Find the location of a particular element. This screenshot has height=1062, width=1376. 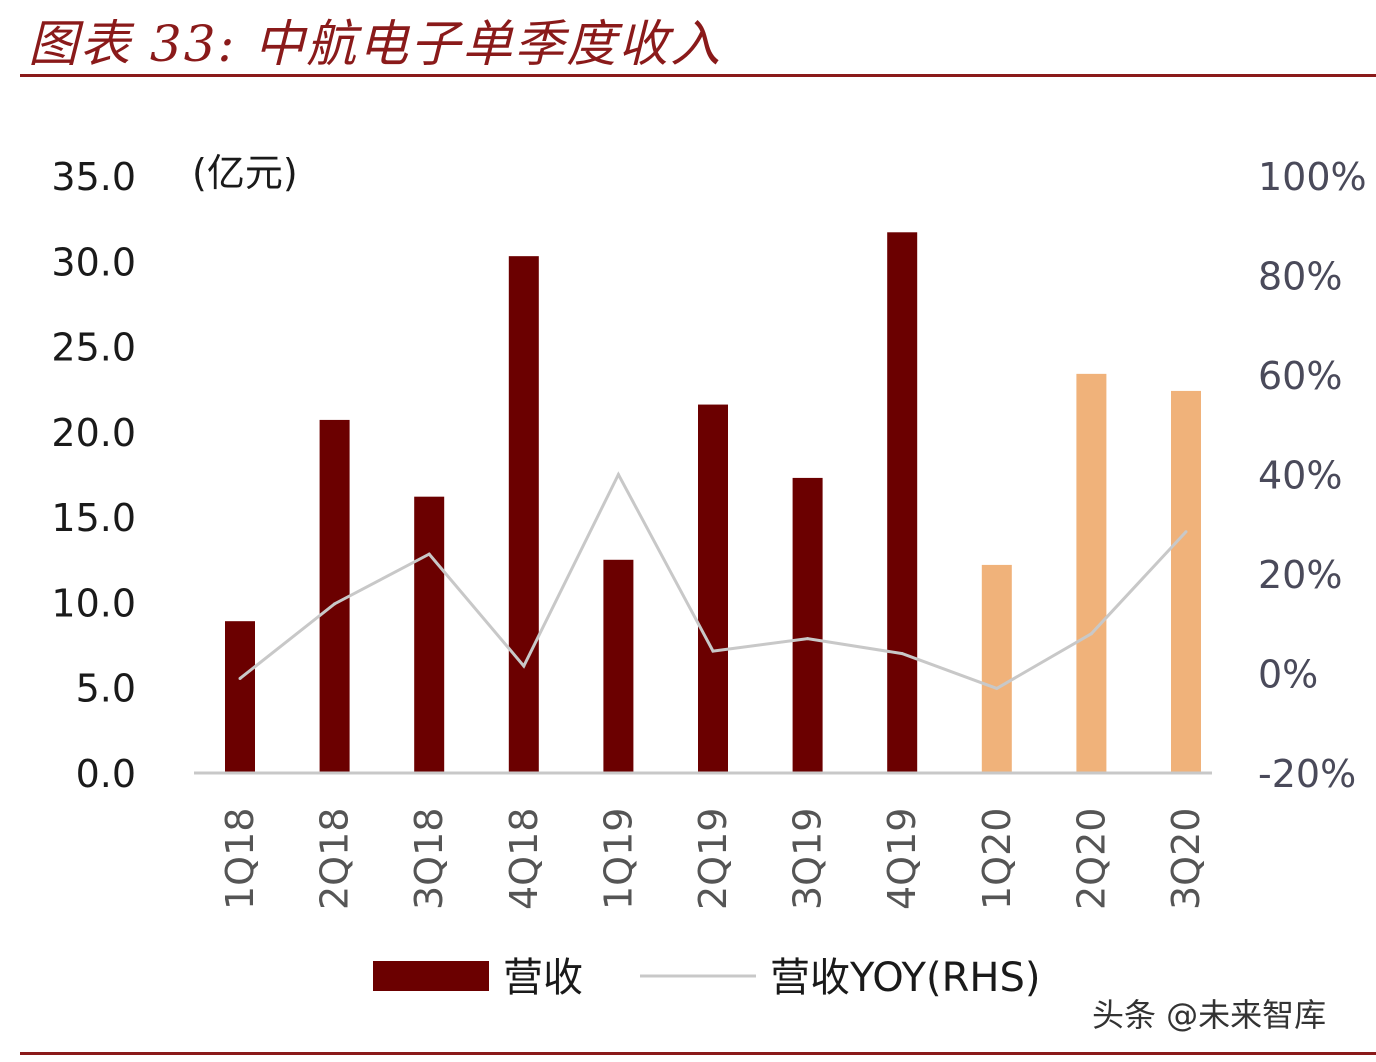

left-axis-tick-label: 0.0 is located at coordinates (106, 774).